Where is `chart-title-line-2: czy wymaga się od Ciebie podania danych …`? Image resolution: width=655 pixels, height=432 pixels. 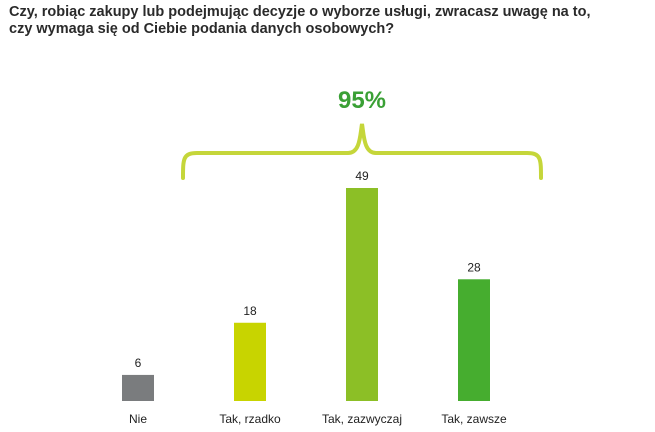 chart-title-line-2: czy wymaga się od Ciebie podania danych … is located at coordinates (202, 29).